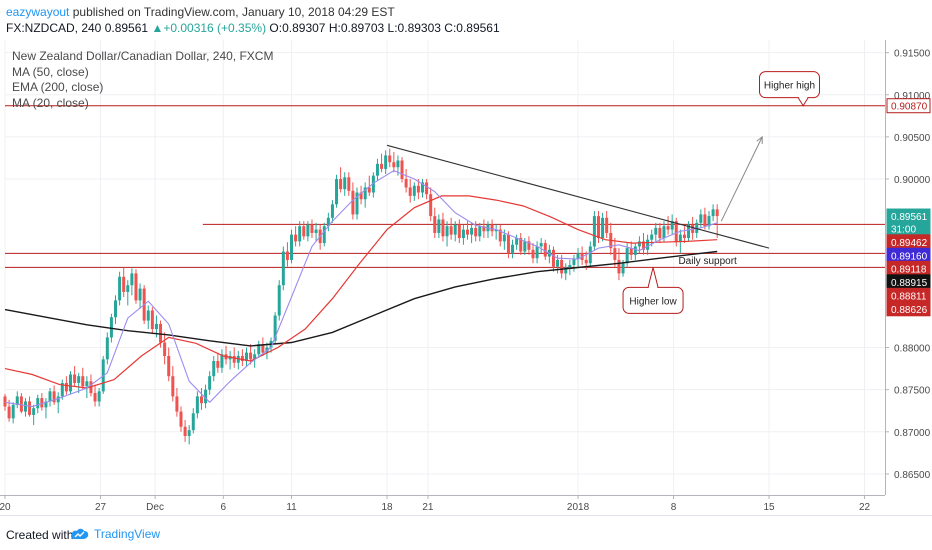  Describe the element at coordinates (215, 28) in the screenshot. I see `change-value: +0.00316 (+0.35%)` at that location.